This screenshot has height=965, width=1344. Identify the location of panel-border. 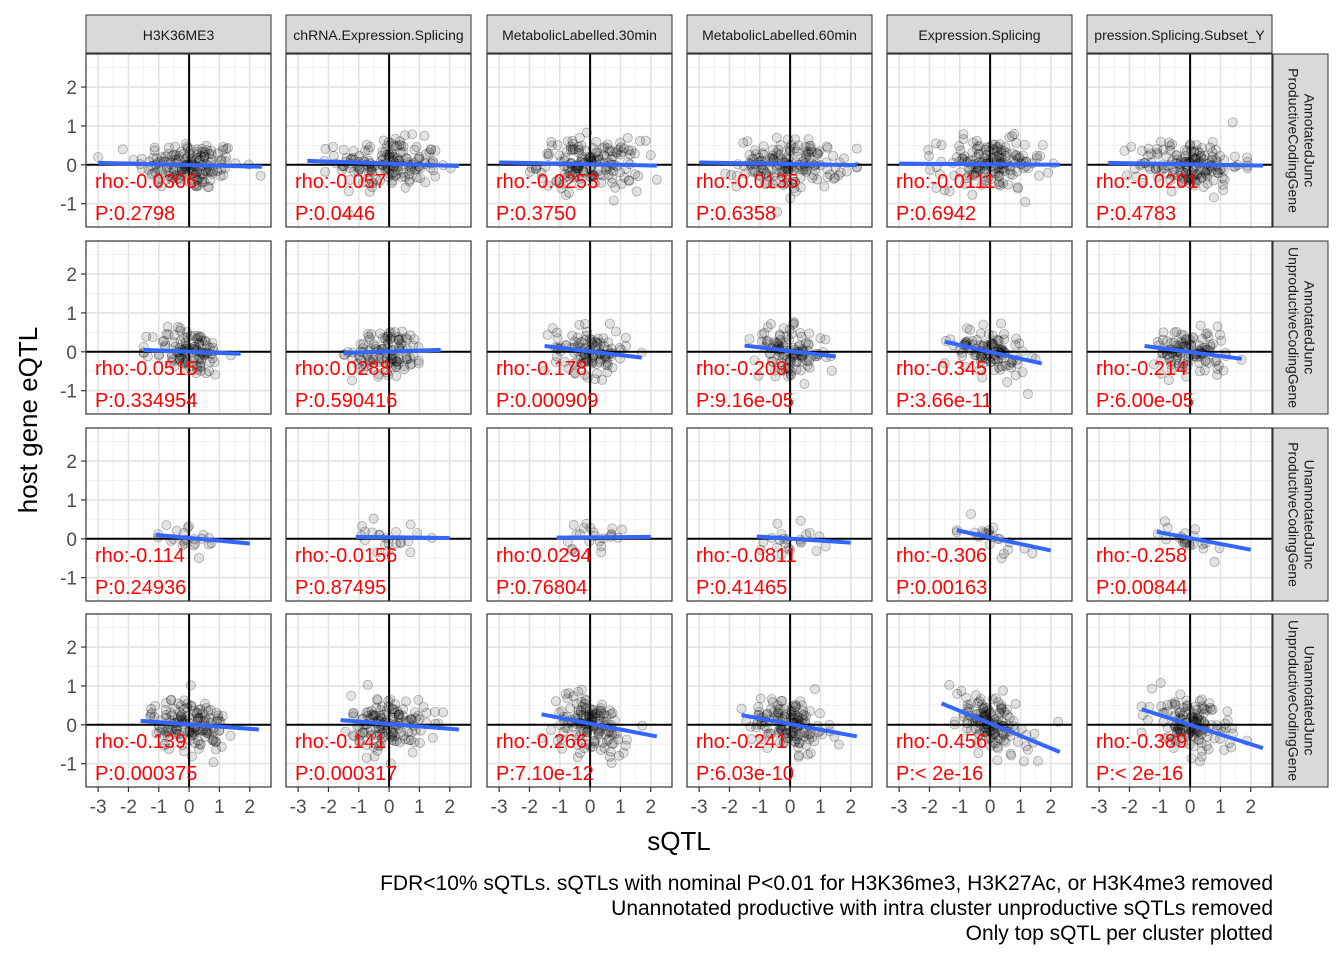
(1179, 700).